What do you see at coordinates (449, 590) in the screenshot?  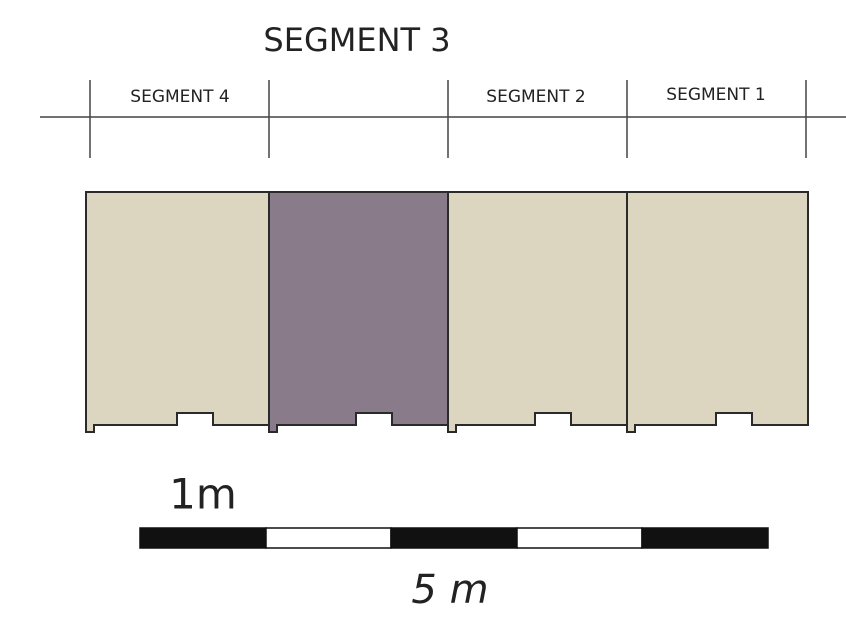 I see `total-label: 5 m` at bounding box center [449, 590].